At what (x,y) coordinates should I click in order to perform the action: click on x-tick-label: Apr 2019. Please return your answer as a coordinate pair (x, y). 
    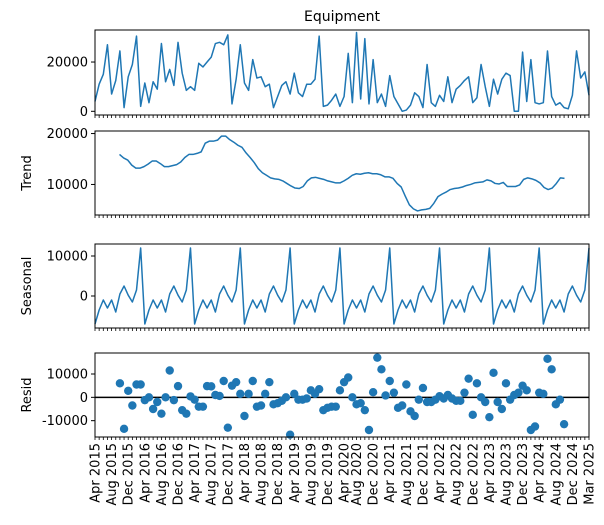
    Looking at the image, I should click on (295, 473).